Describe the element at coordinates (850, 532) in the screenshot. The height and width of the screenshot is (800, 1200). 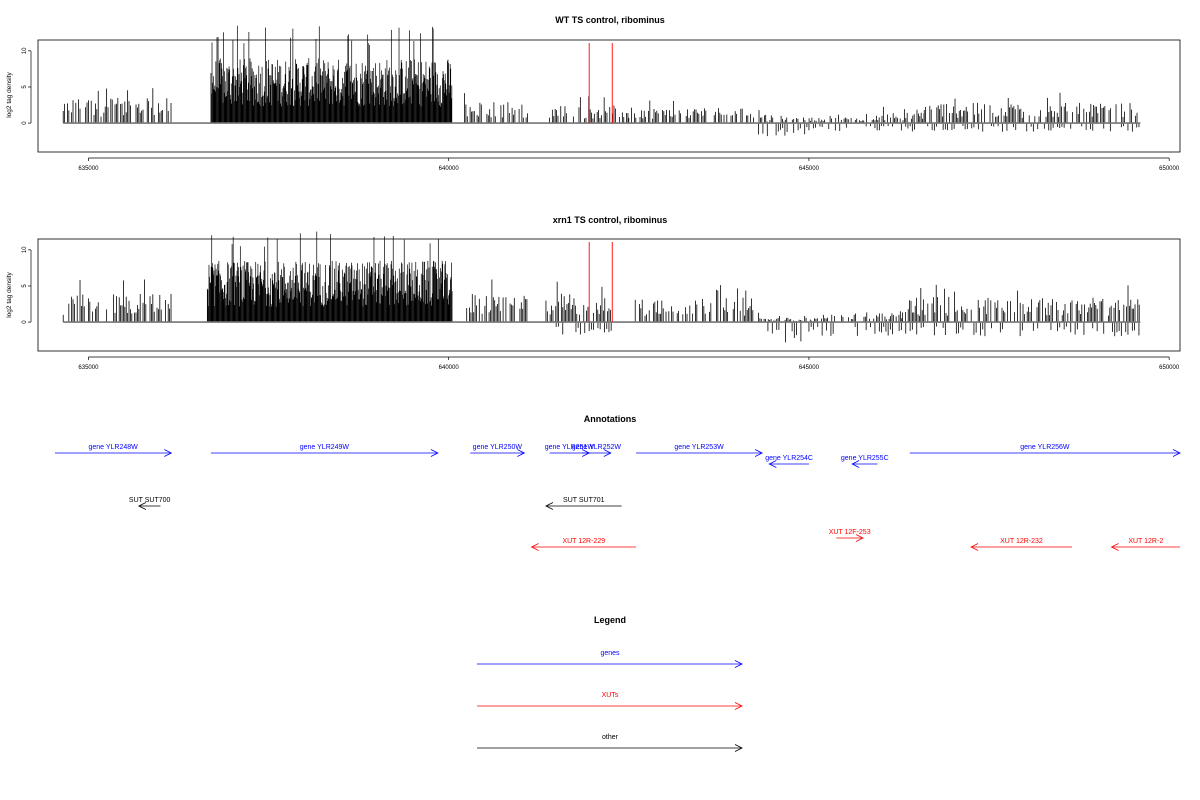
I see `feature-label: XUT 12F-253` at that location.